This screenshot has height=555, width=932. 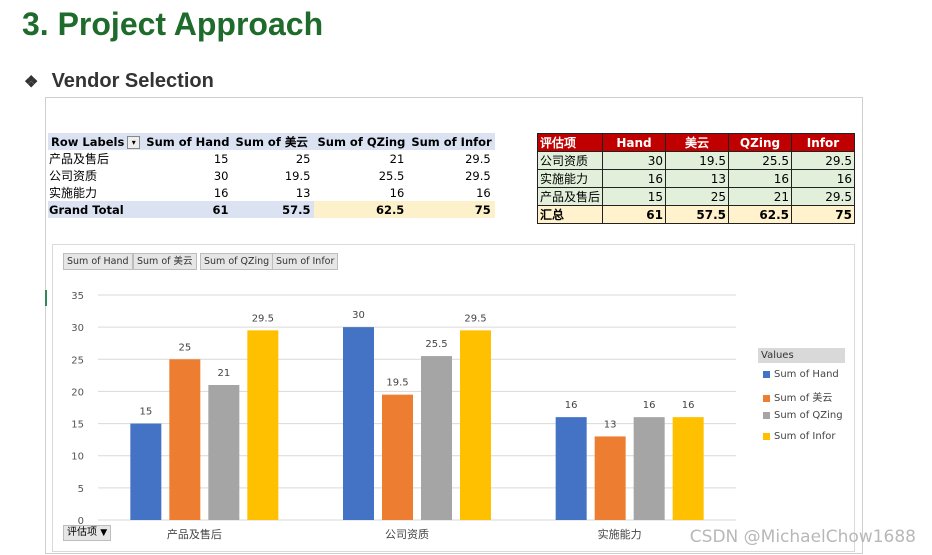 What do you see at coordinates (358, 315) in the screenshot?
I see `data-label: 30` at bounding box center [358, 315].